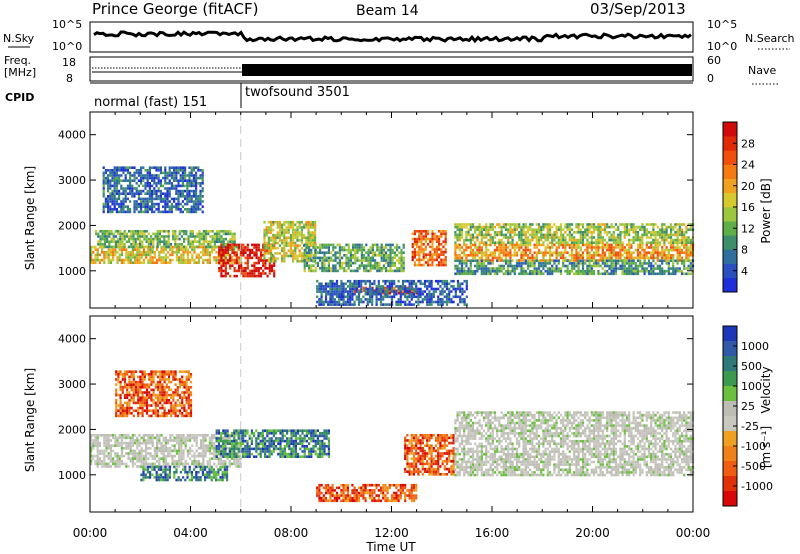 This screenshot has width=800, height=554. I want to click on date-label: 03/Sep/2013, so click(638, 9).